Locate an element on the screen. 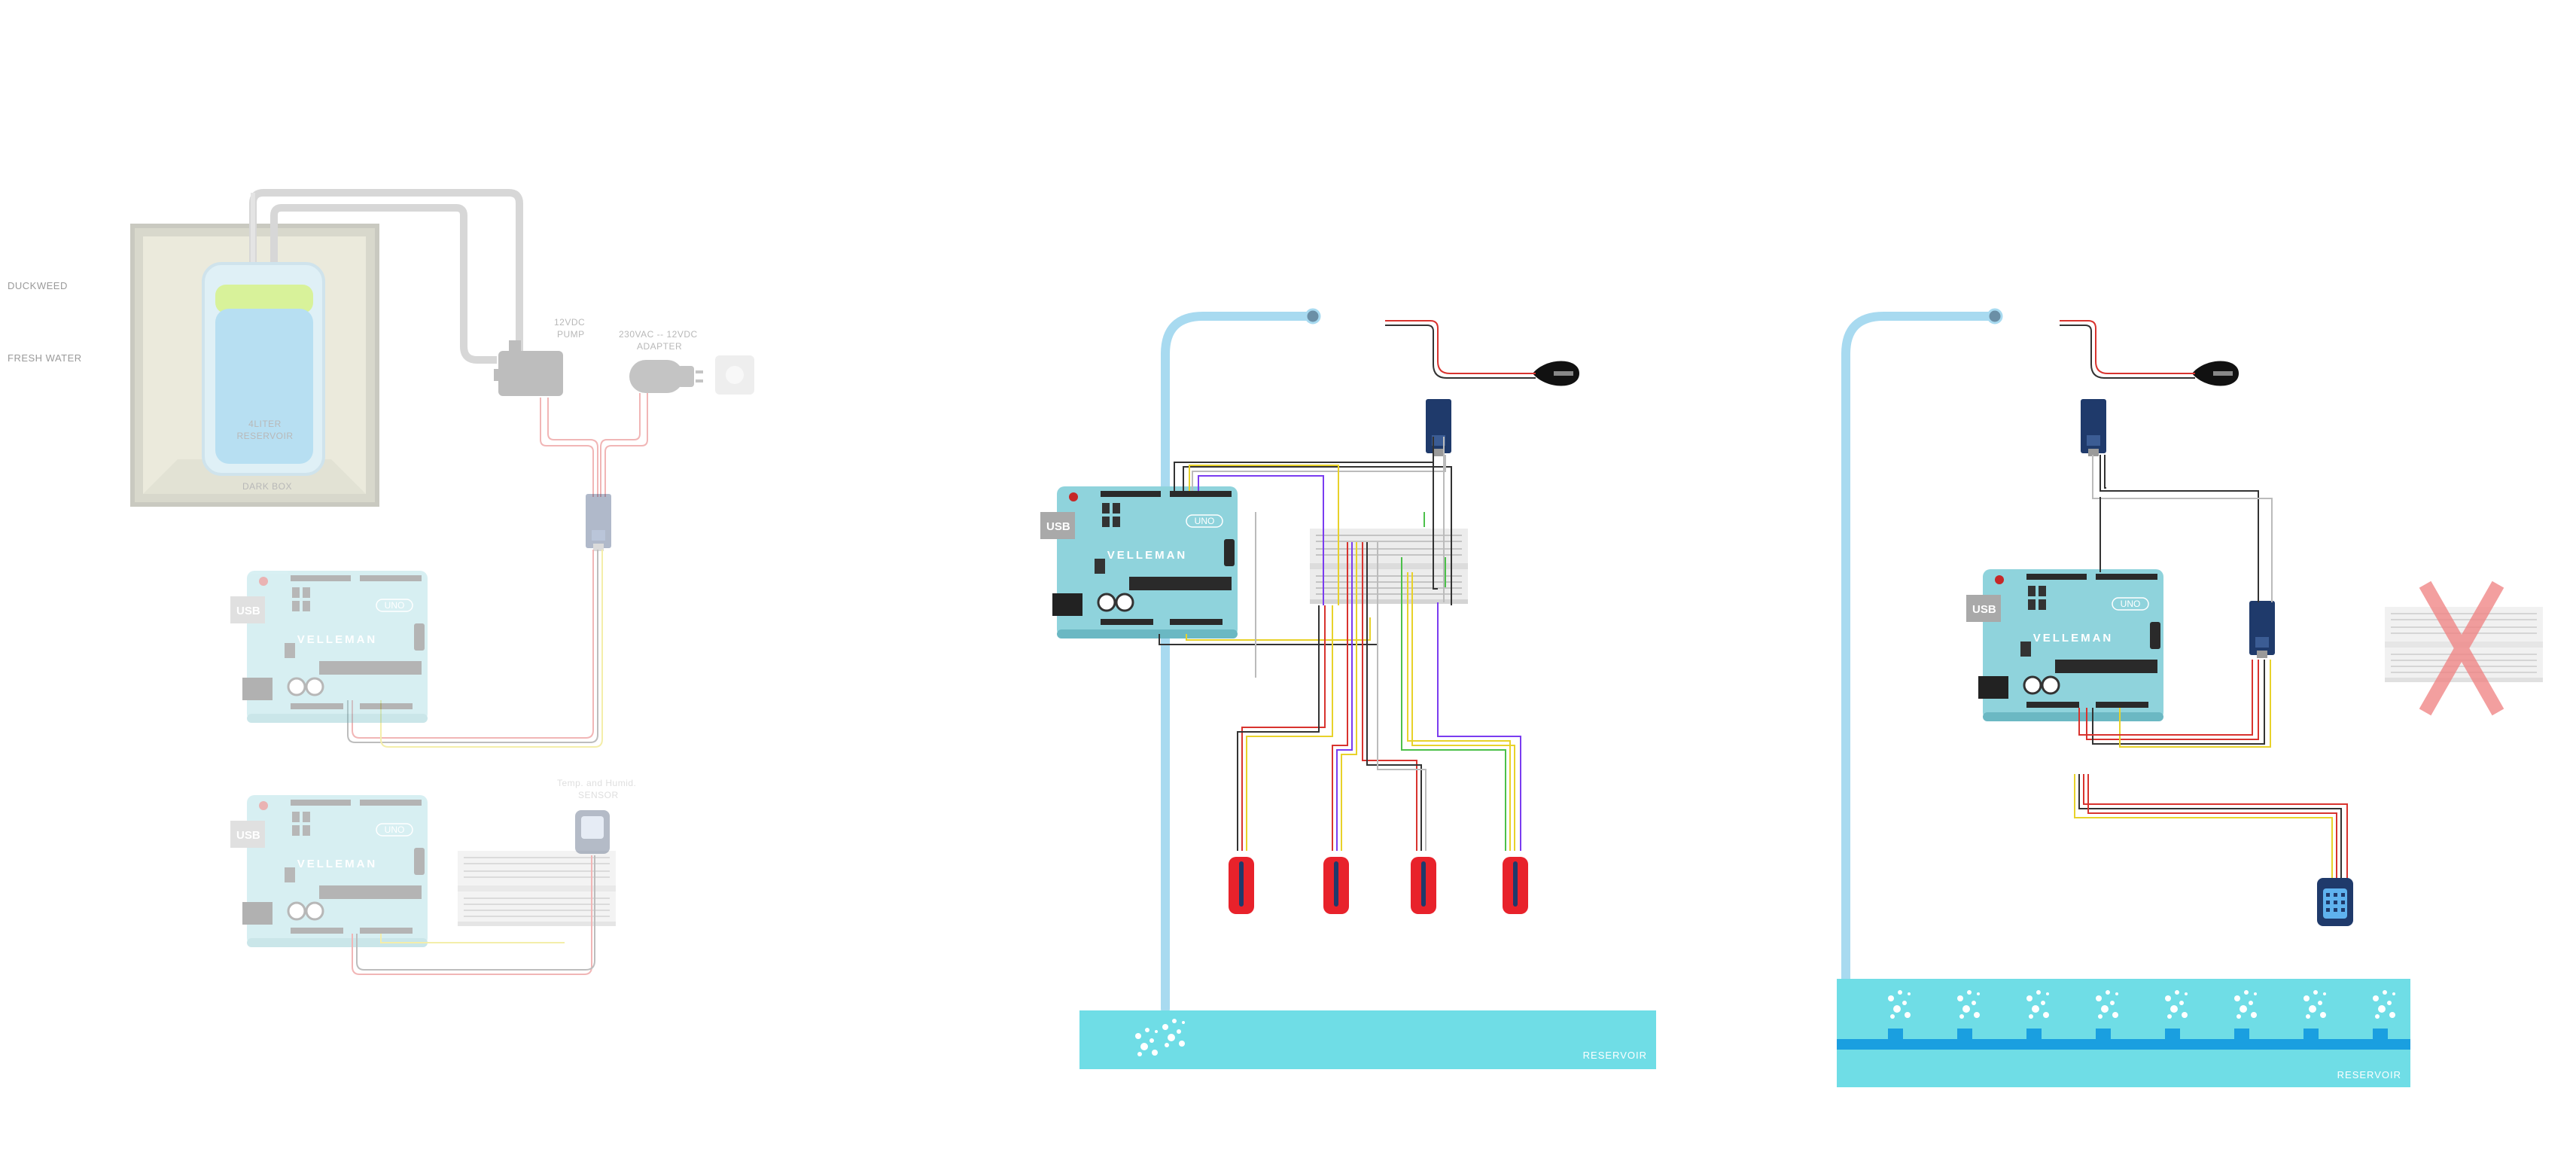 This screenshot has width=2576, height=1152. arduino-board-4: USB VELLEMAN UNO is located at coordinates (2065, 645).